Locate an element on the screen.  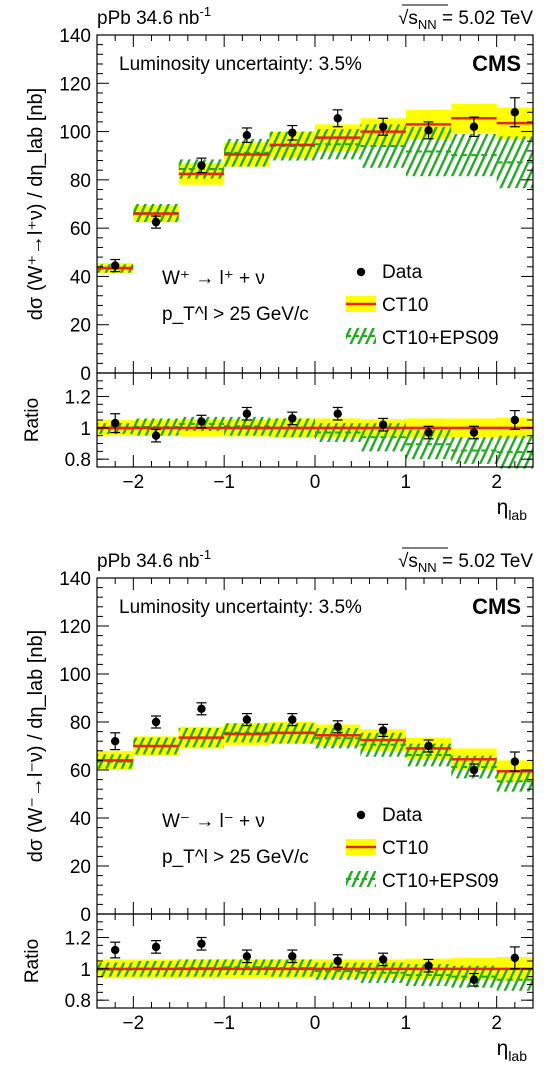
x-tick-label: 0 is located at coordinates (315, 1023).